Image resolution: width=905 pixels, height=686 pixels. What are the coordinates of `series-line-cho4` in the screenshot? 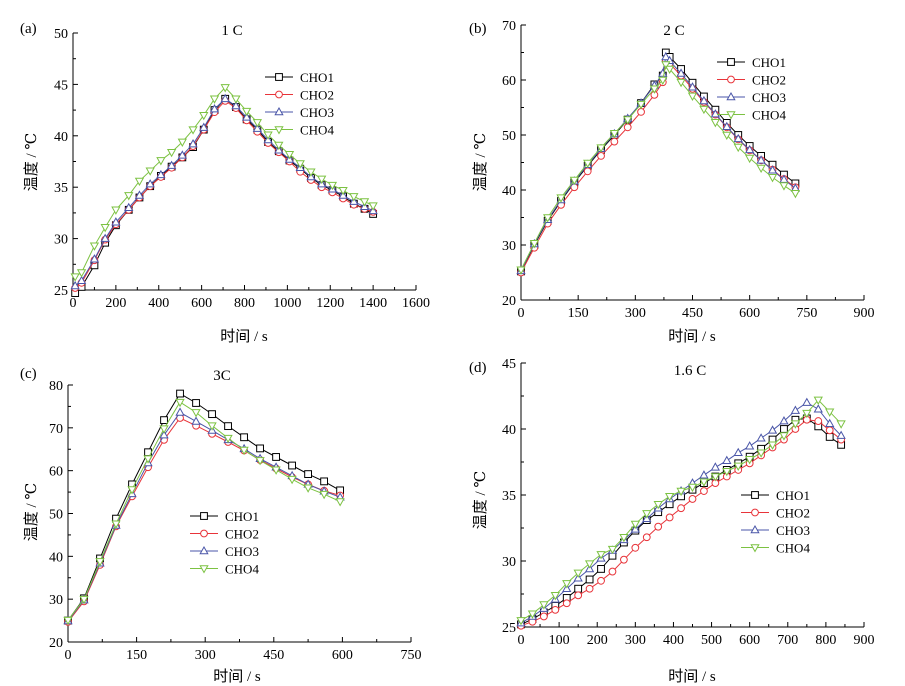 It's located at (204, 511).